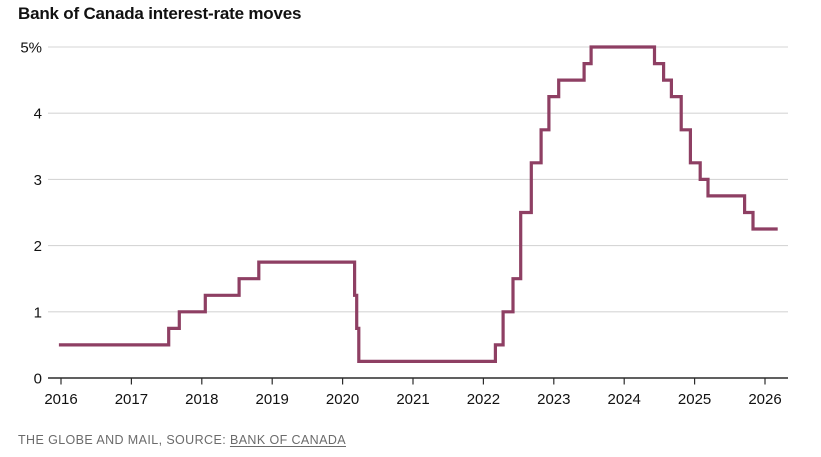 The image size is (821, 457). I want to click on x-tick-label: 2022, so click(483, 399).